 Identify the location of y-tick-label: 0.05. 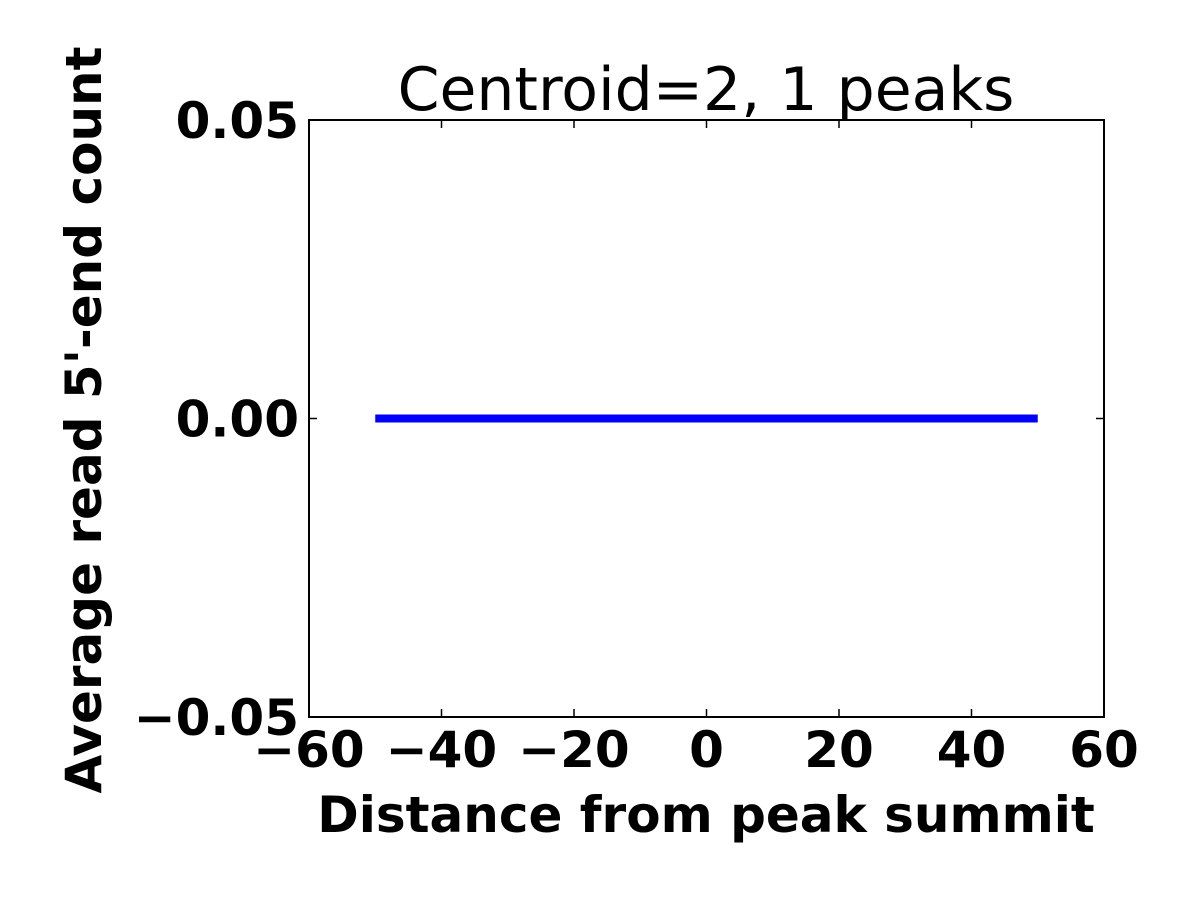
(237, 121).